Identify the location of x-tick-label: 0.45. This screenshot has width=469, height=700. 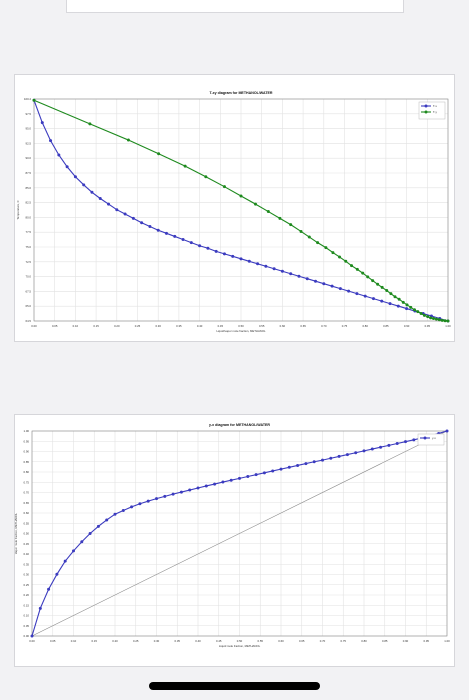
(221, 326).